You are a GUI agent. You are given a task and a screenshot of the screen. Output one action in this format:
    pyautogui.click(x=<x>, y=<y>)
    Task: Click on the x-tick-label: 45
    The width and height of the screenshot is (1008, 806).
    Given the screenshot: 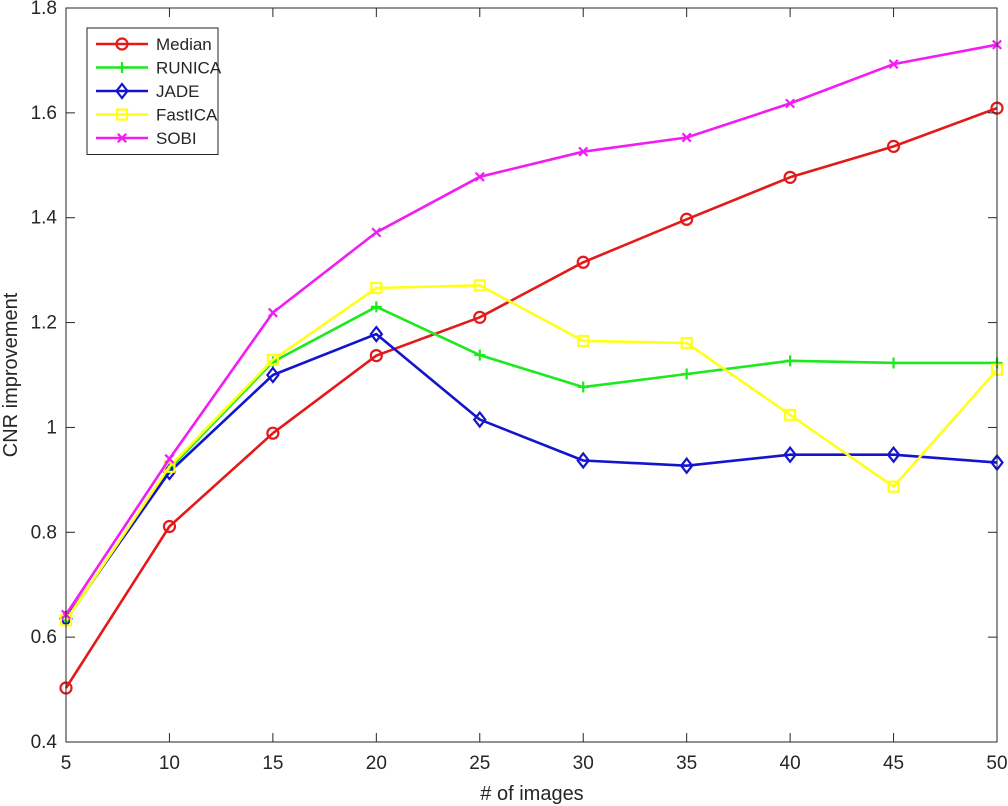 What is the action you would take?
    pyautogui.click(x=893, y=763)
    